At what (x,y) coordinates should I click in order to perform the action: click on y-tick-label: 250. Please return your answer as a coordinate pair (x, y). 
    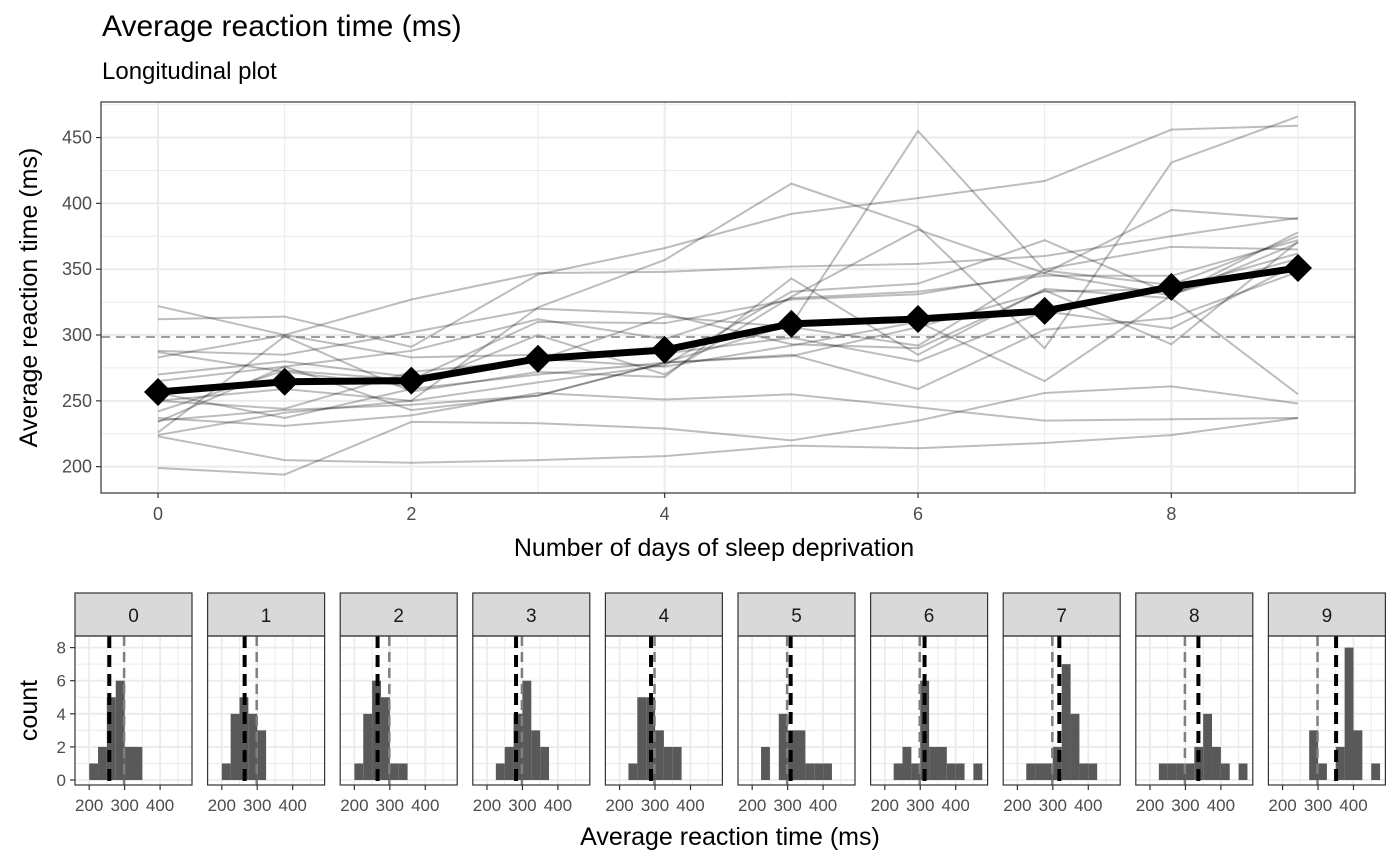
    Looking at the image, I should click on (77, 401).